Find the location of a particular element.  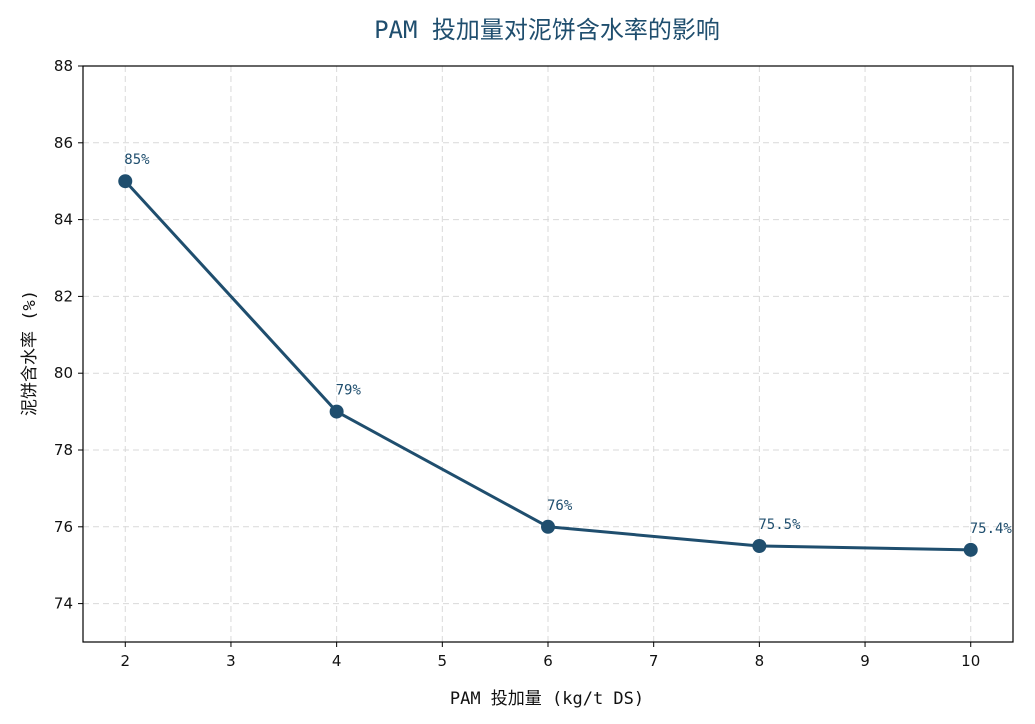

y-tick-label: 88 is located at coordinates (63, 66).